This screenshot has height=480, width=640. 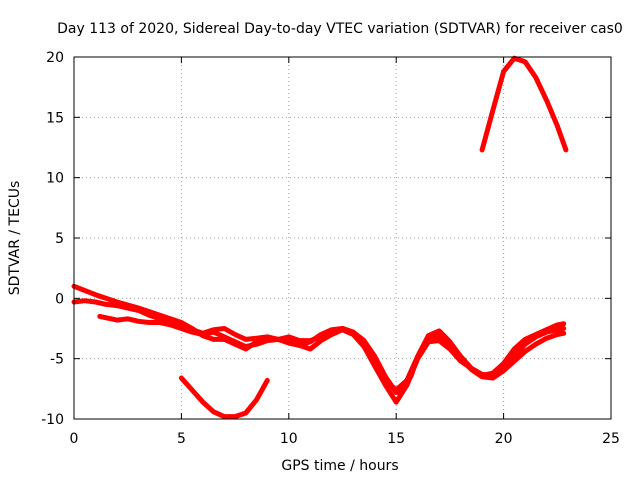 What do you see at coordinates (181, 439) in the screenshot?
I see `x-tick-label: 5` at bounding box center [181, 439].